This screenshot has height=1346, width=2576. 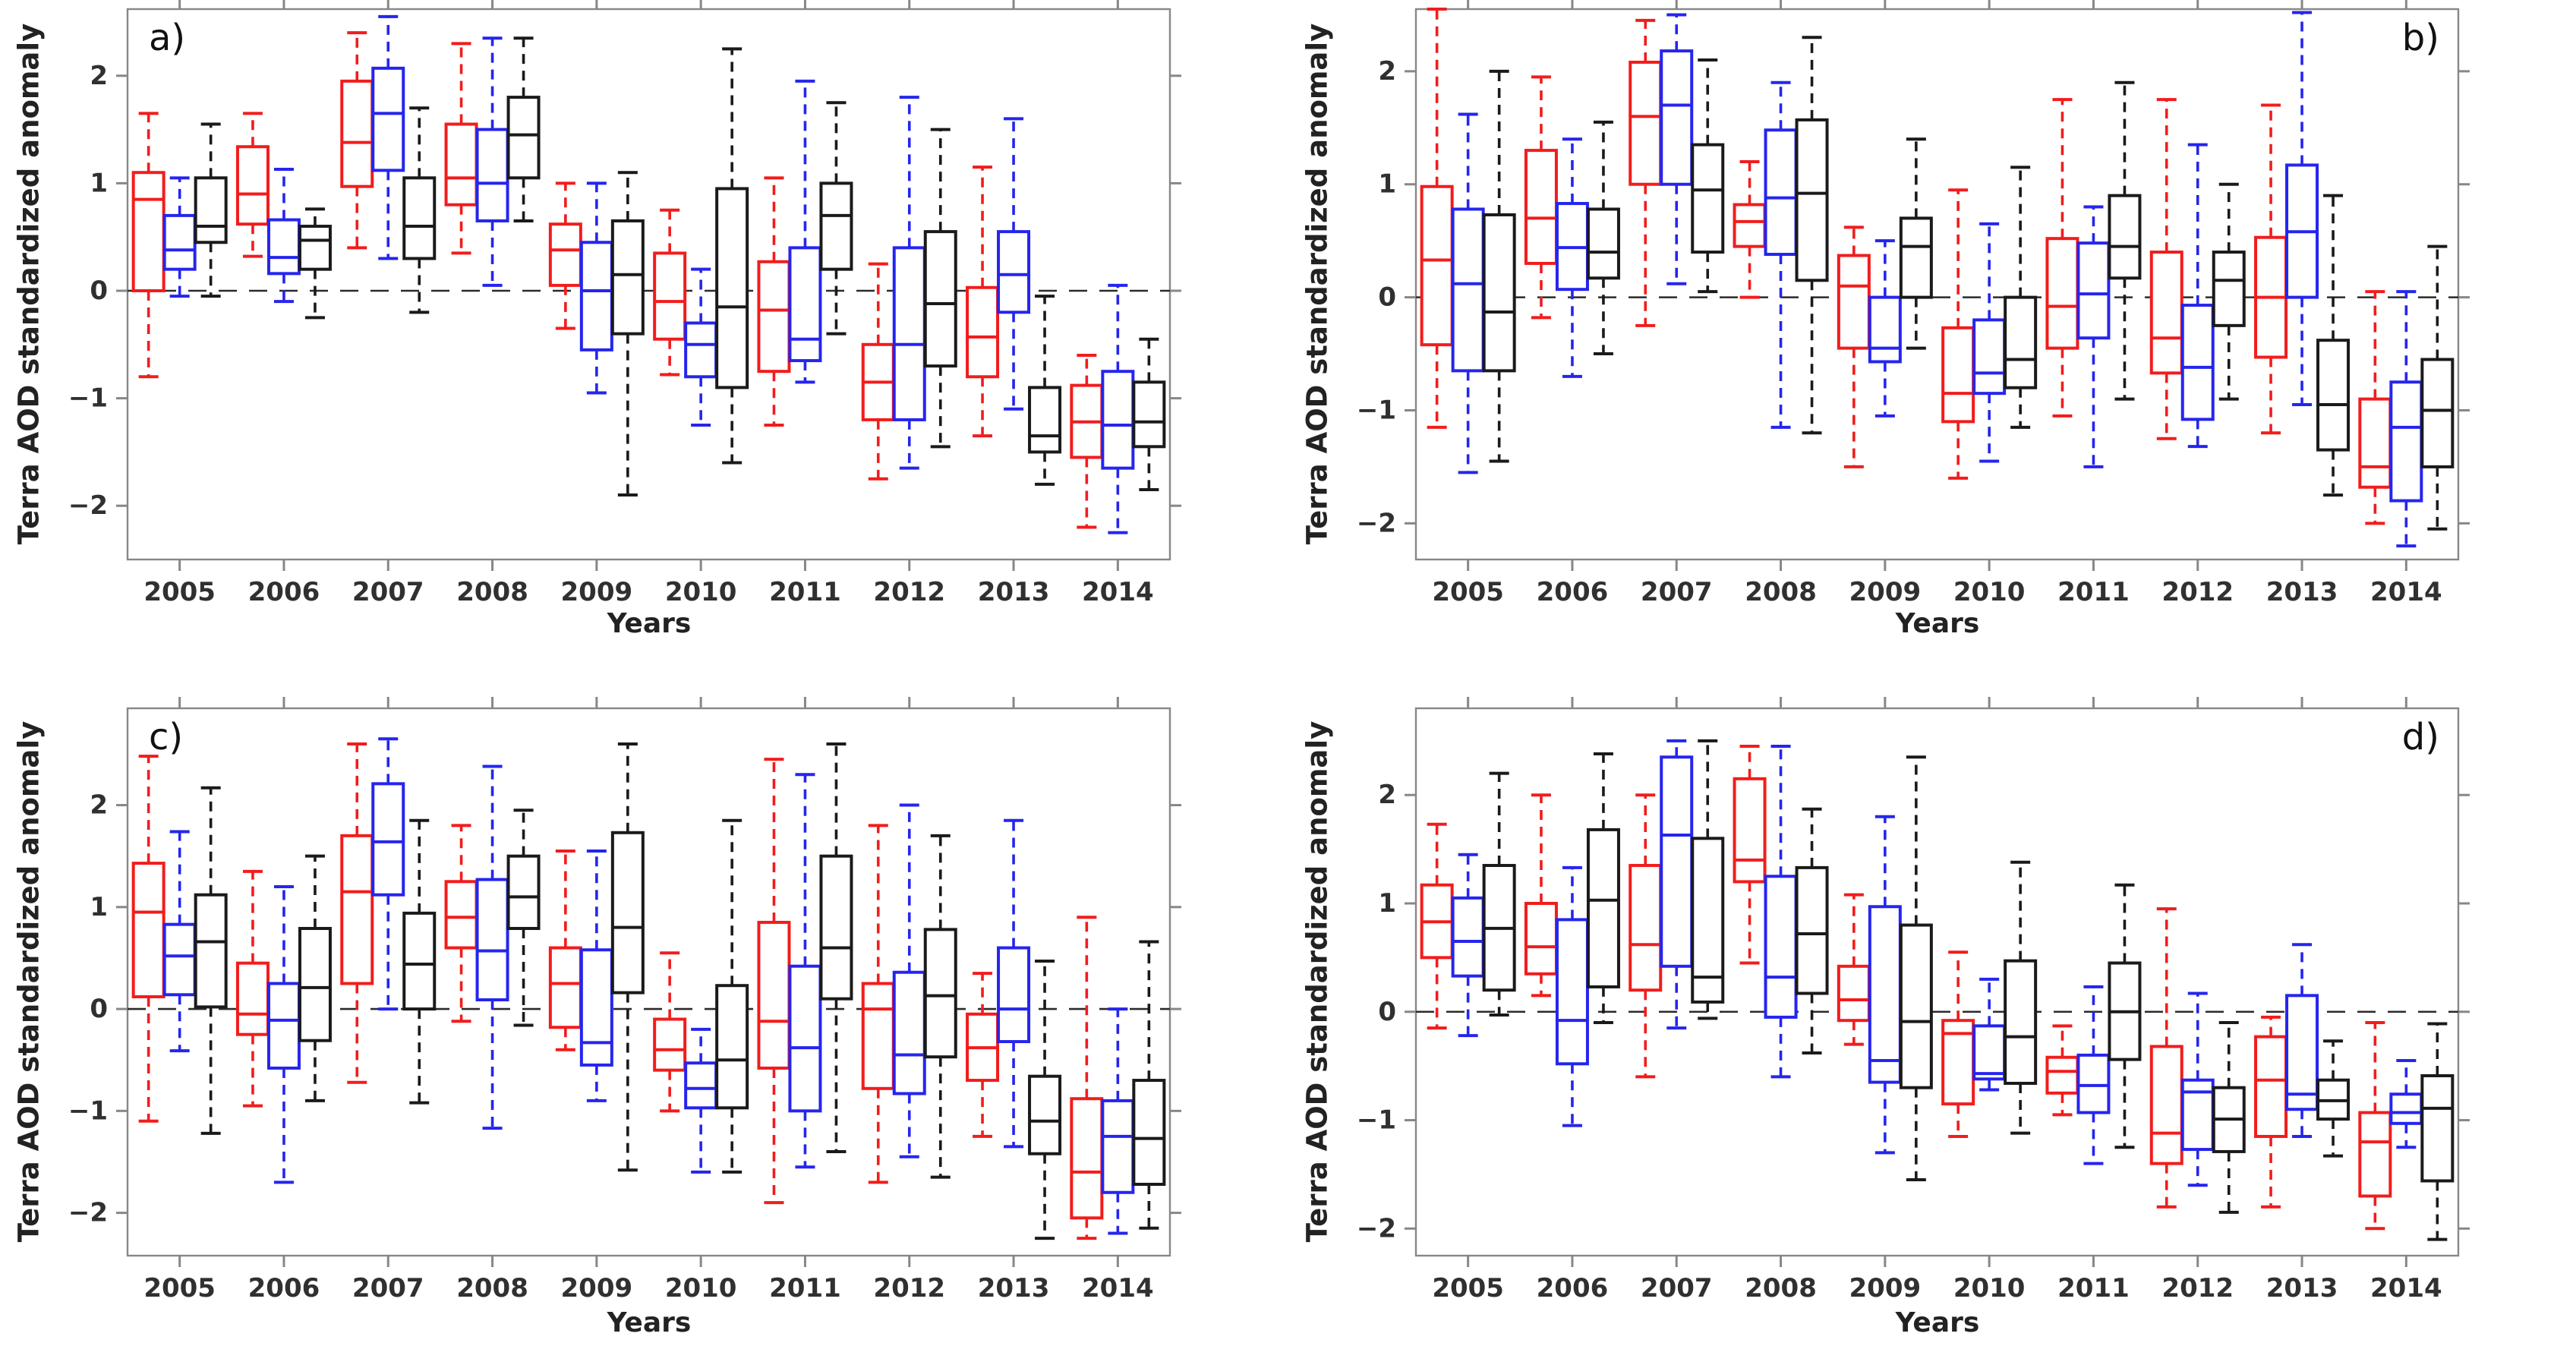 What do you see at coordinates (2420, 737) in the screenshot?
I see `panel-letter: d)` at bounding box center [2420, 737].